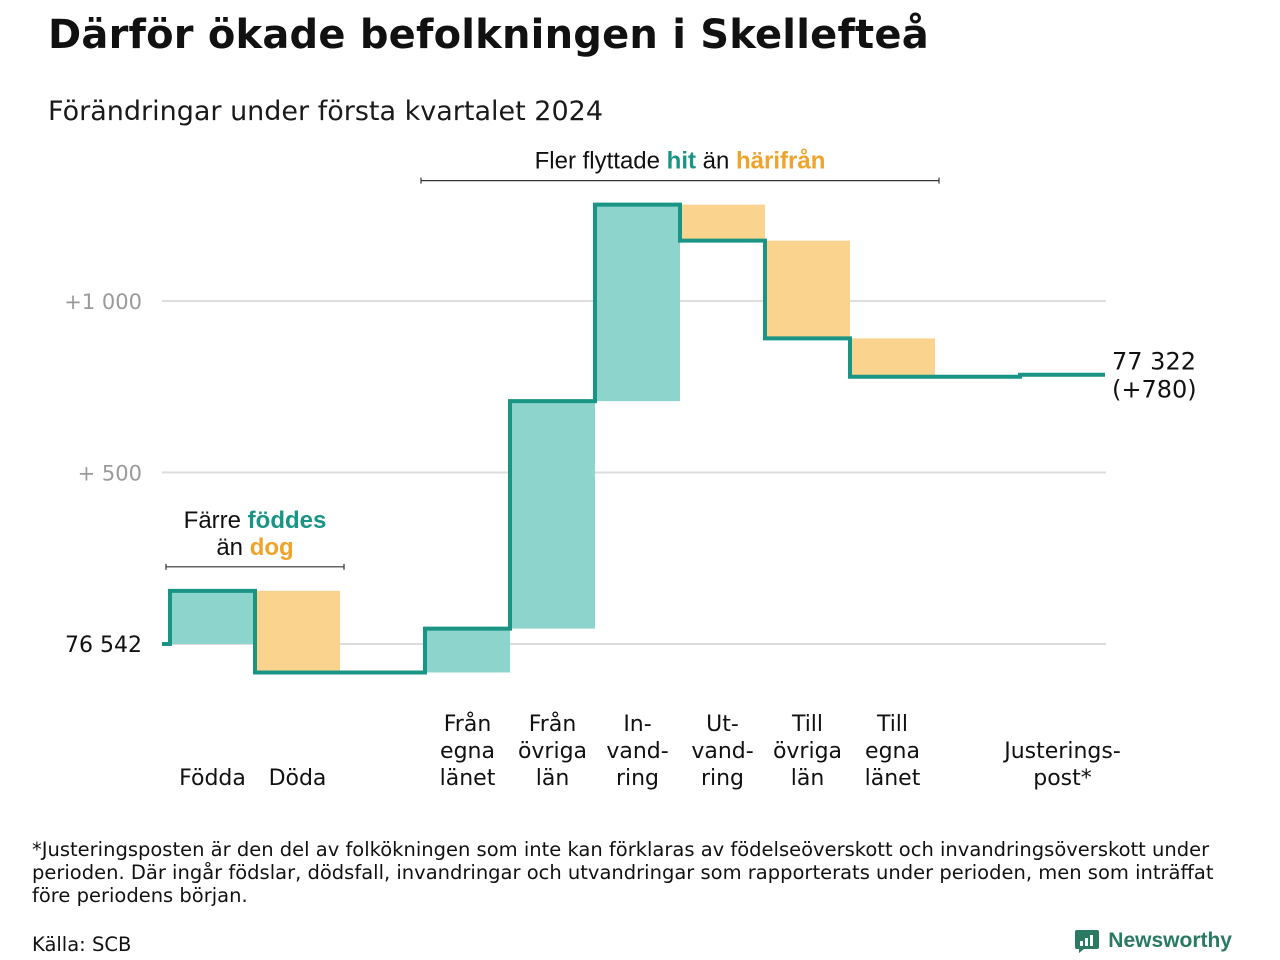  What do you see at coordinates (1061, 751) in the screenshot?
I see `category-label: Justerings-` at bounding box center [1061, 751].